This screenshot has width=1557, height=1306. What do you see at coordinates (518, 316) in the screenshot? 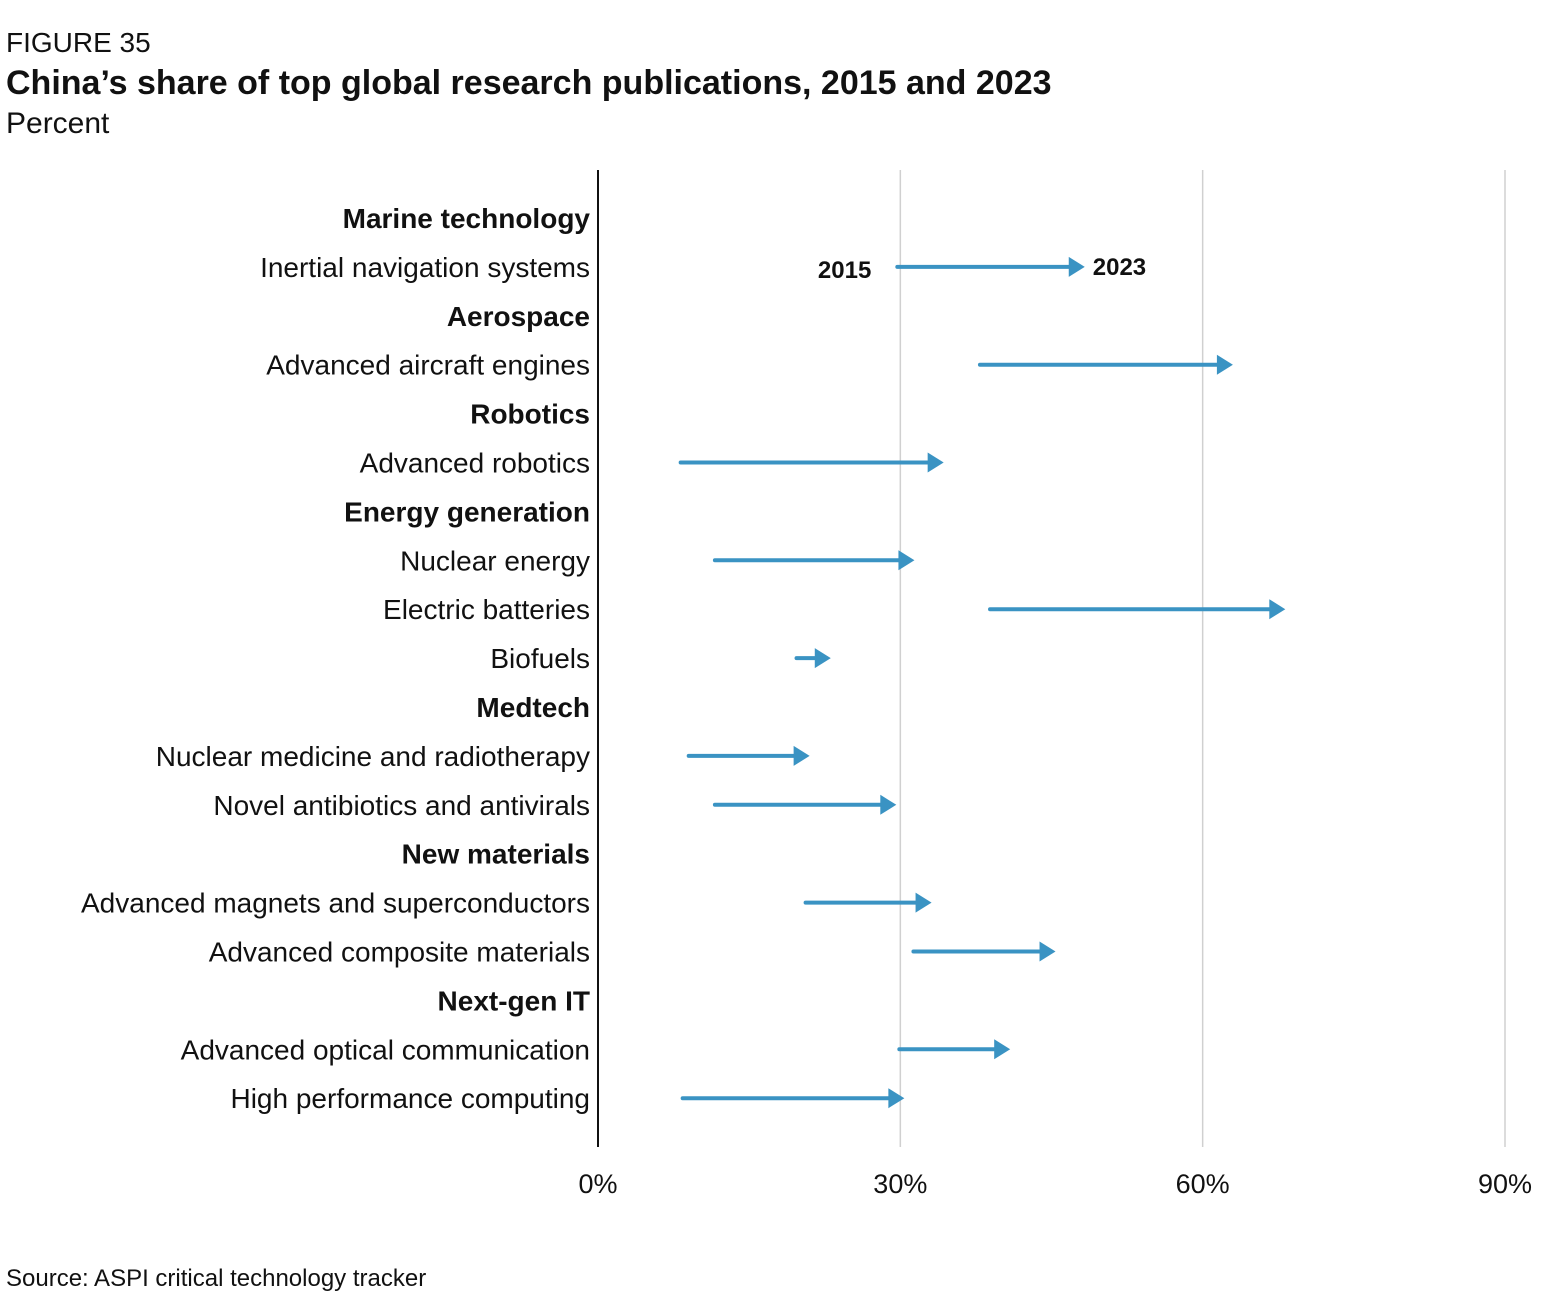
I see `category-header: Aerospace` at bounding box center [518, 316].